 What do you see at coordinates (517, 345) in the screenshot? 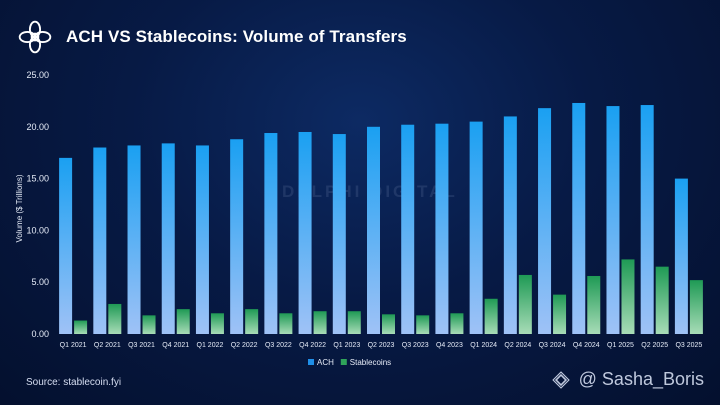
I see `x-tick-label: Q2 2024` at bounding box center [517, 345].